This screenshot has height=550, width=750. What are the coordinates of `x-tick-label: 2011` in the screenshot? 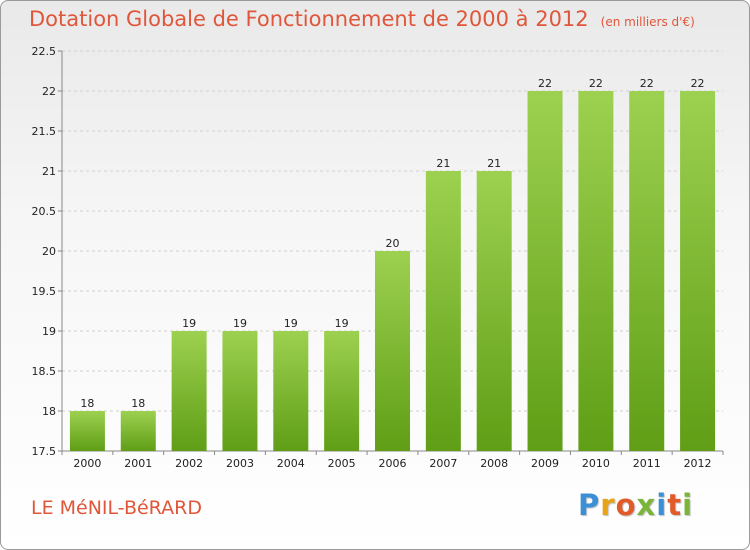 It's located at (647, 463).